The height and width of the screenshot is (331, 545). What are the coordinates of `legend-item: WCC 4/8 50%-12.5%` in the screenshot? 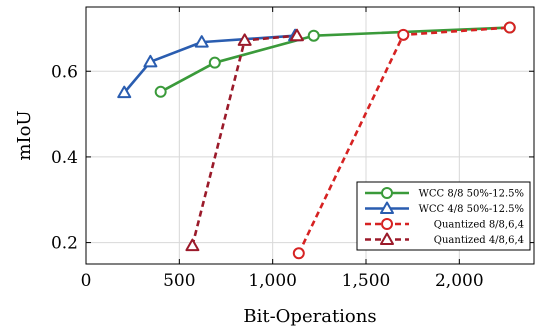 It's located at (444, 208).